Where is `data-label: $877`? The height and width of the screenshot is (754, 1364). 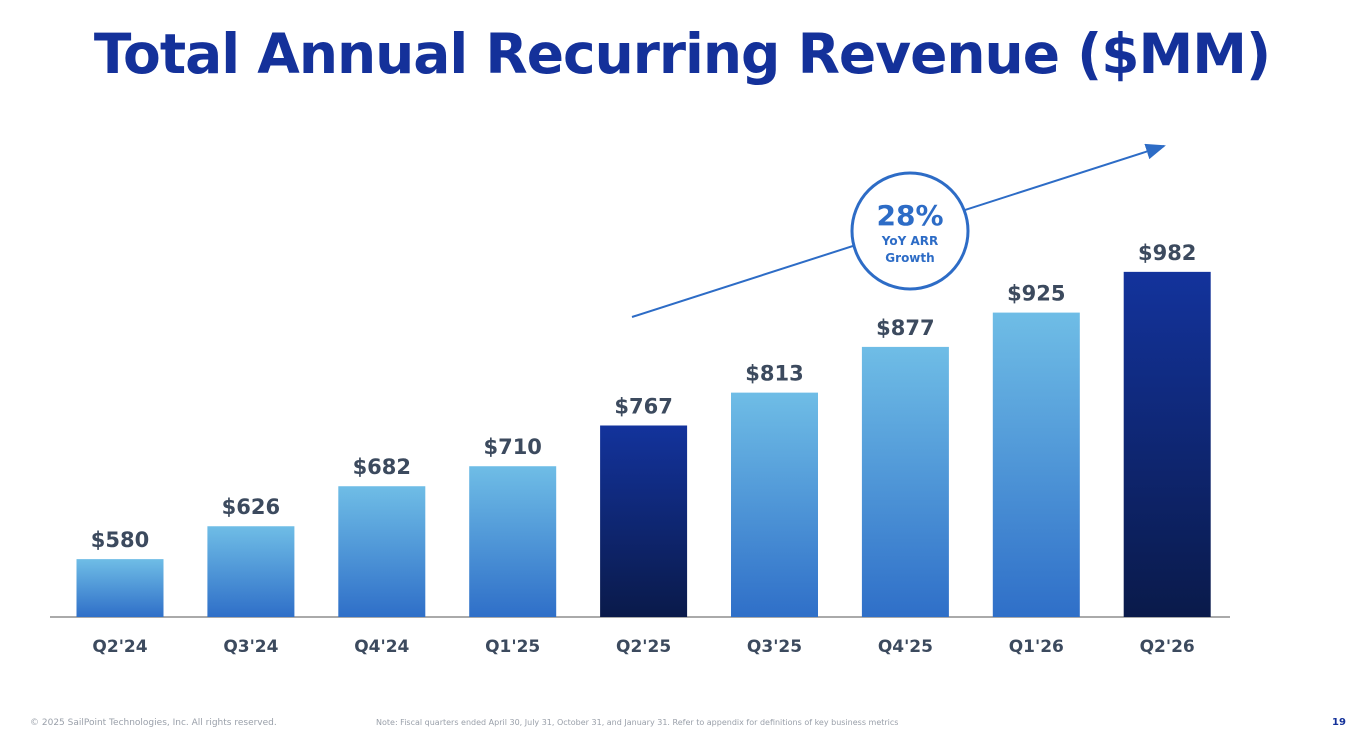
data-label: $877 is located at coordinates (905, 328).